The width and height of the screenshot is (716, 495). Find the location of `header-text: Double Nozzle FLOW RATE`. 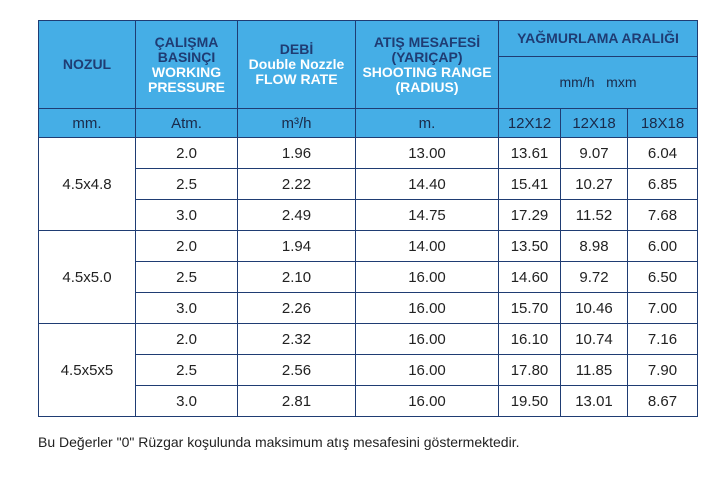

header-text: Double Nozzle FLOW RATE is located at coordinates (296, 71).